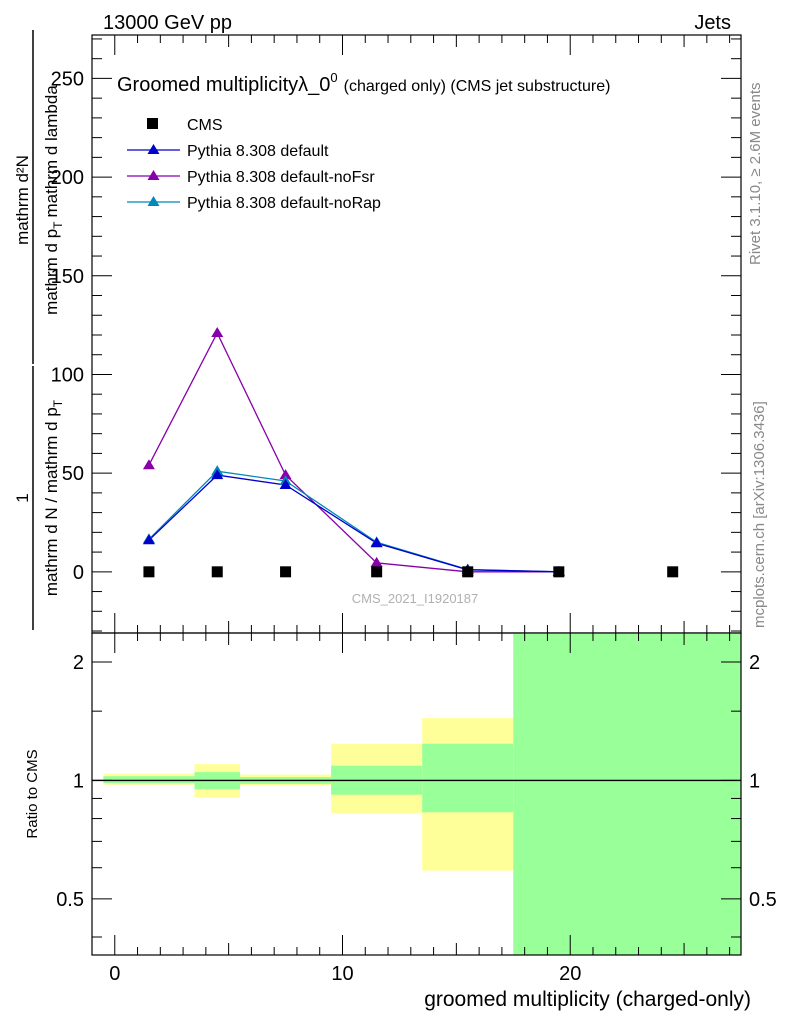 This screenshot has width=786, height=1024. I want to click on legend-cms-marker, so click(152, 123).